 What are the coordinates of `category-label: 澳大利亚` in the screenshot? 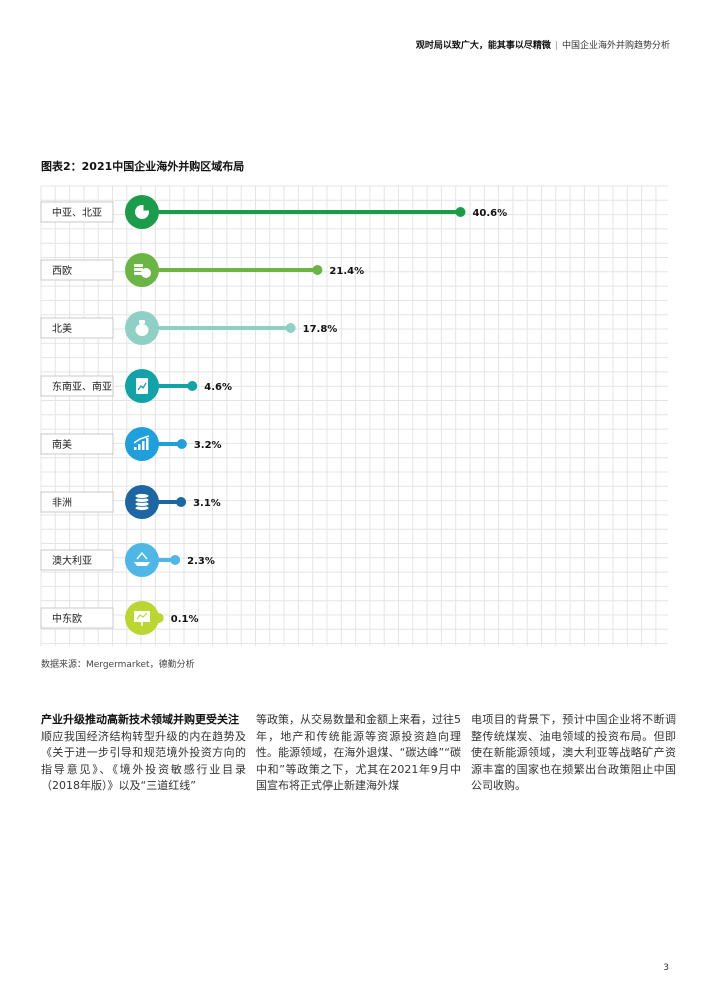 It's located at (72, 560).